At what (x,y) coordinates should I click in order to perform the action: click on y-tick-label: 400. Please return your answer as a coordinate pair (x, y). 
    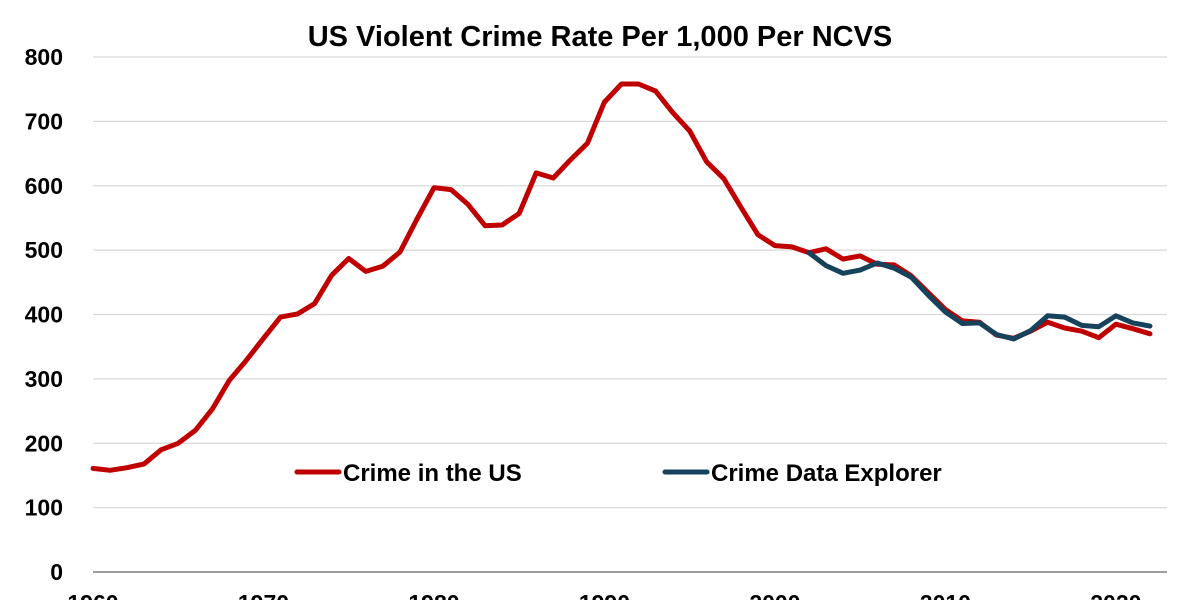
    Looking at the image, I should click on (44, 315).